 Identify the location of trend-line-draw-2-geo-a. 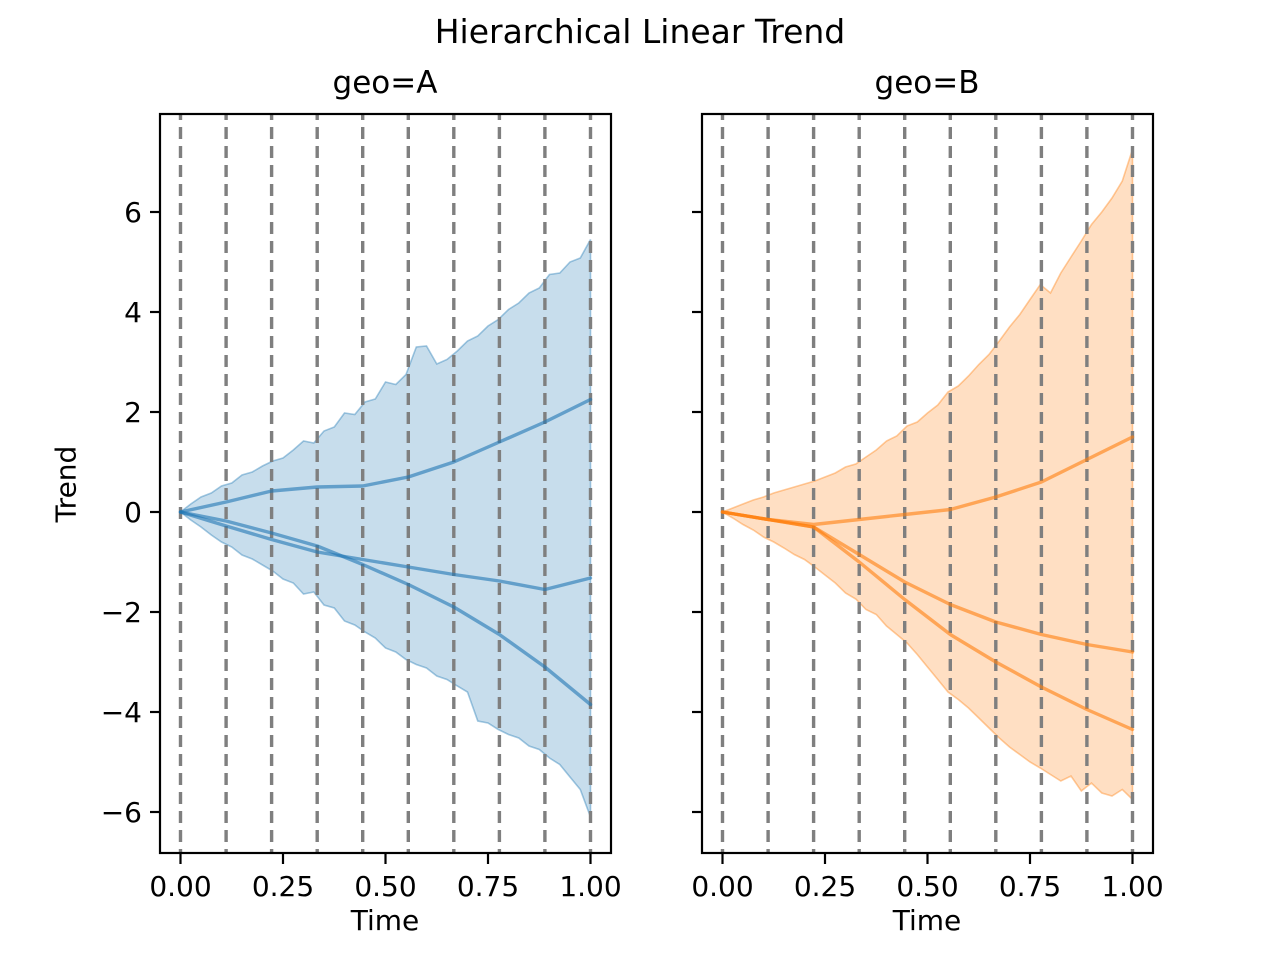
(385, 551).